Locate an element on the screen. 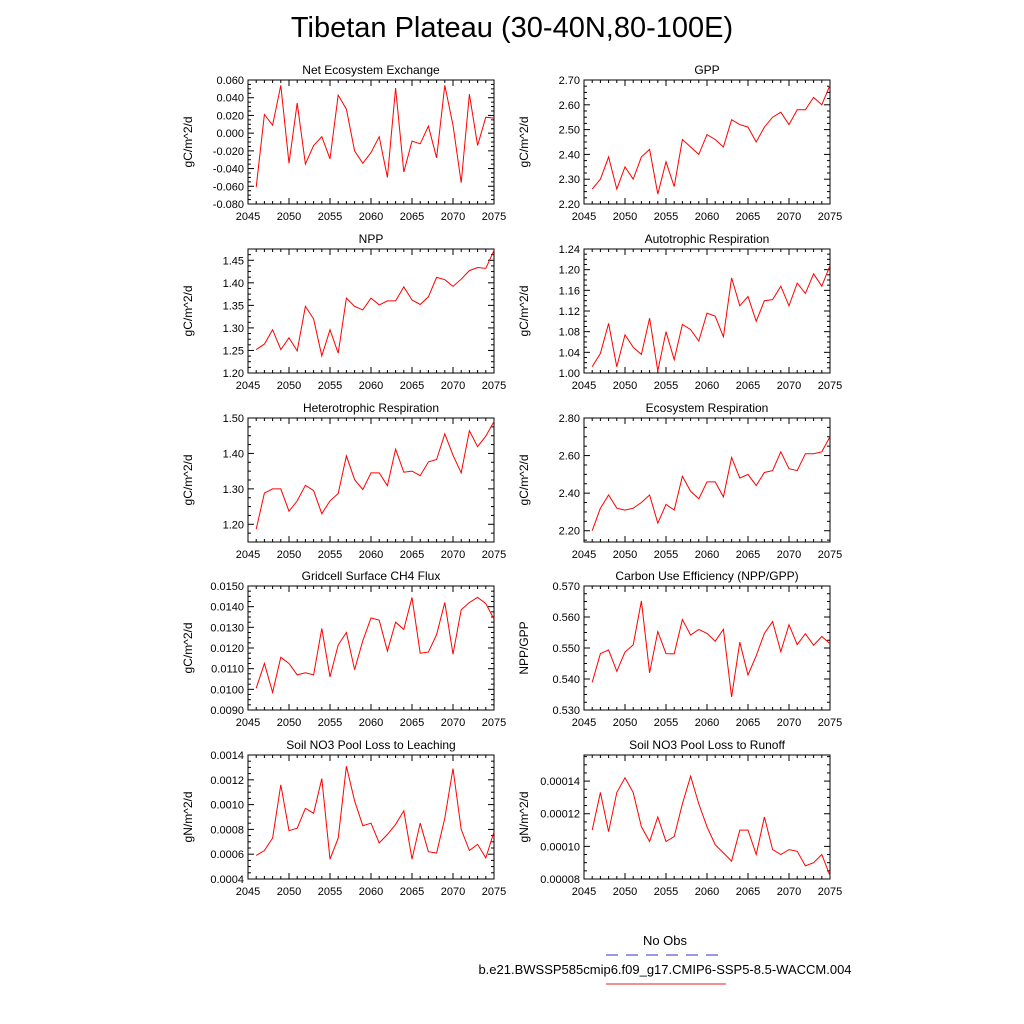 The width and height of the screenshot is (1024, 1024). y-tick-label: 0.560 is located at coordinates (566, 618).